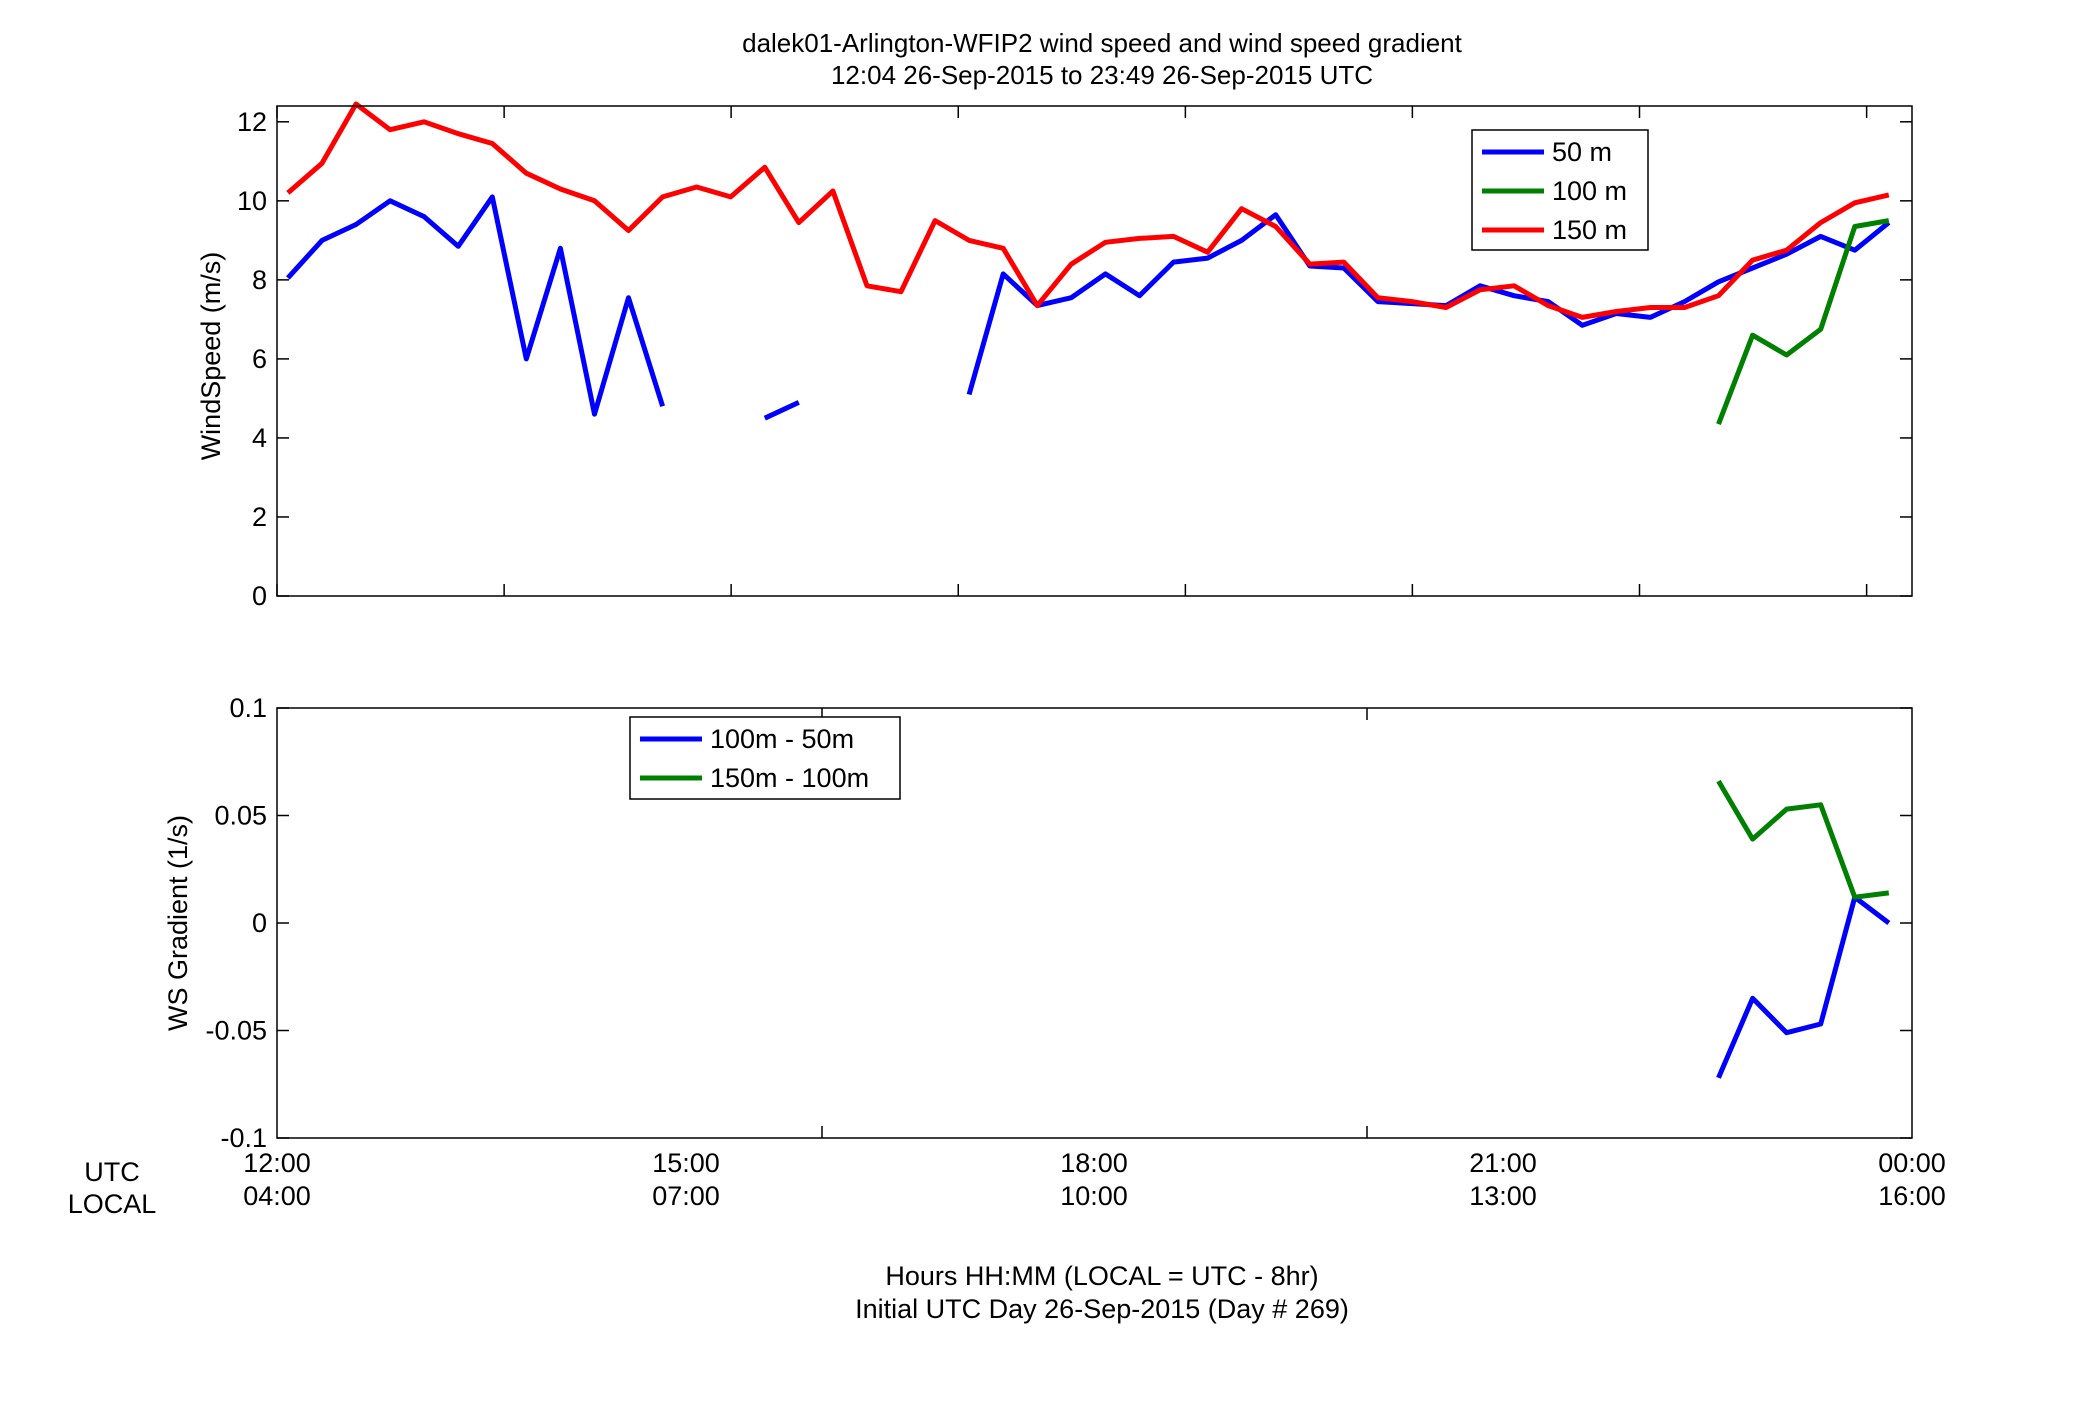 The image size is (2098, 1425). I want to click on utc-tick-labels: 12:00 15:00 18:00 21:00 00:00, so click(1094, 1163).